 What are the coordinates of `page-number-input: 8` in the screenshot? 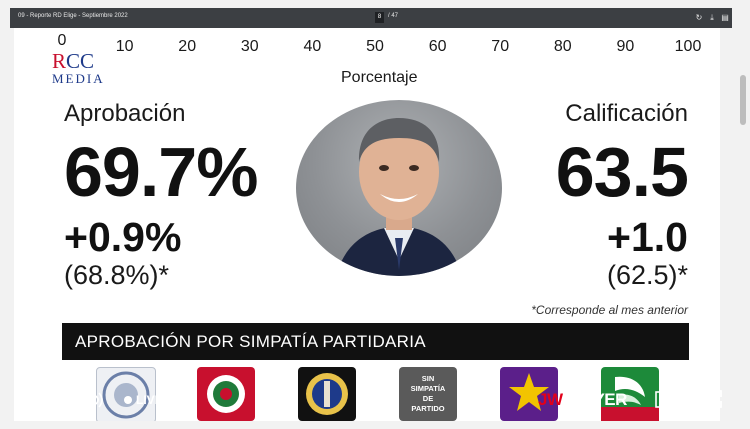 It's located at (379, 17).